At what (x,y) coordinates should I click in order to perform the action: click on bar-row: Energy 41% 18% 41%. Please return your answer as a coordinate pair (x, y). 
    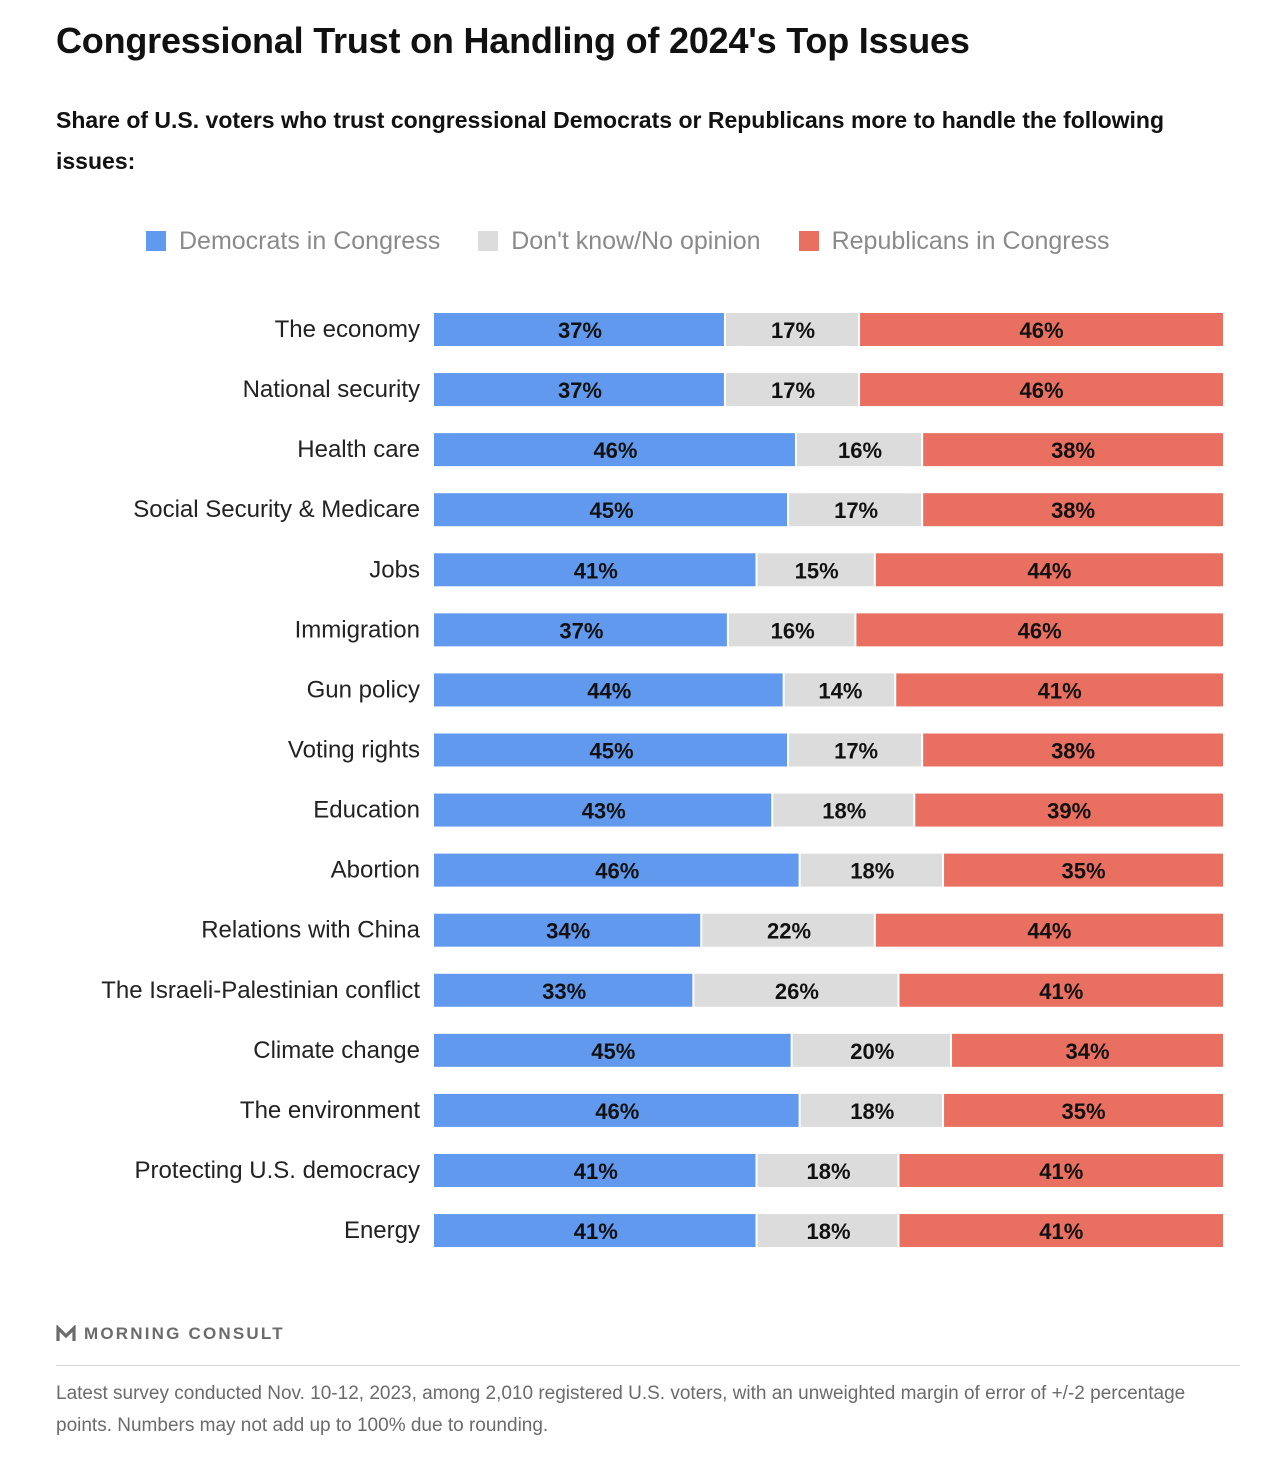
    Looking at the image, I should click on (783, 1231).